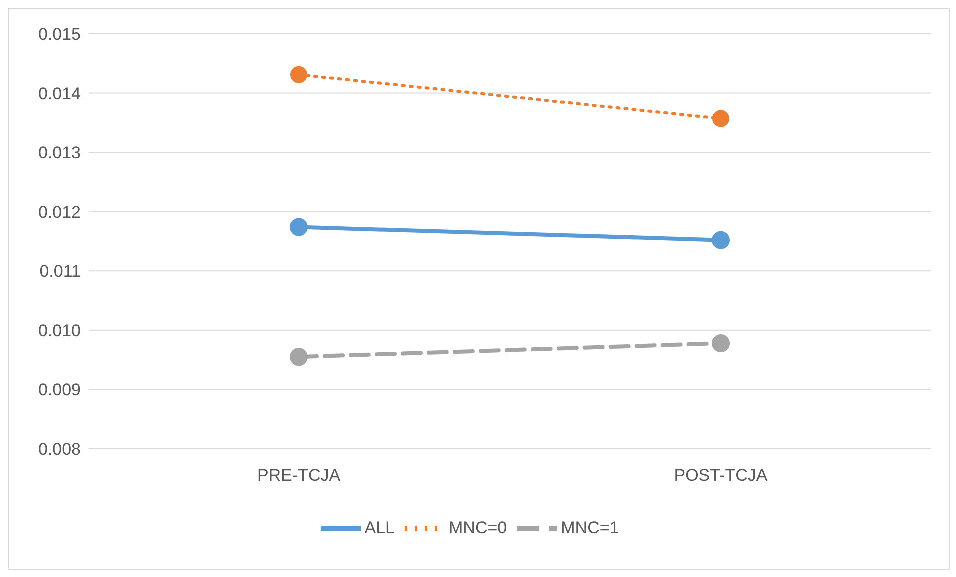  What do you see at coordinates (59, 212) in the screenshot?
I see `y-tick-label: 0.012` at bounding box center [59, 212].